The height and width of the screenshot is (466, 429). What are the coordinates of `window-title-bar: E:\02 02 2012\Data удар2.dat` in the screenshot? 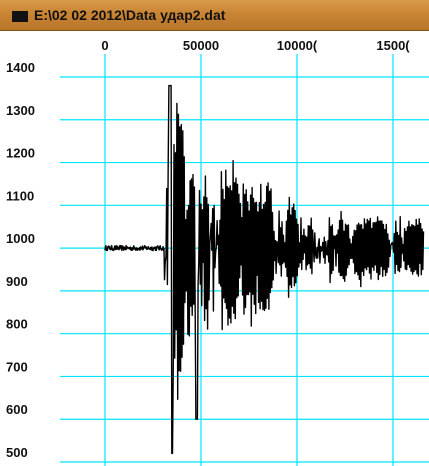 It's located at (214, 15).